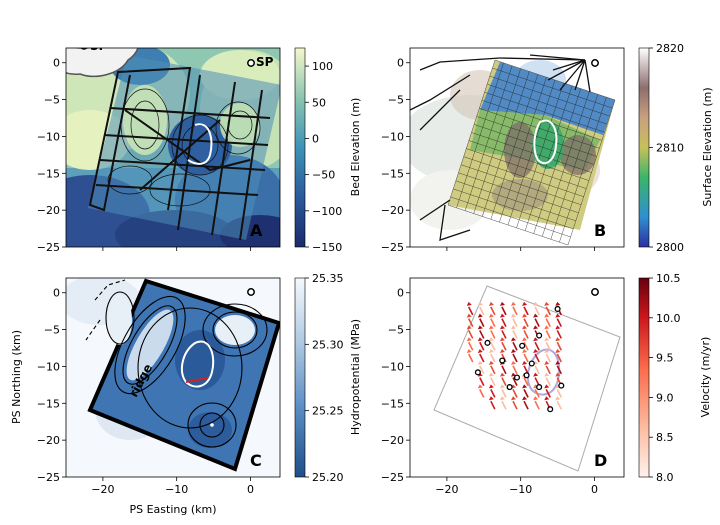 The image size is (720, 525). I want to click on panel-a-ytick-label: −20, so click(48, 210).